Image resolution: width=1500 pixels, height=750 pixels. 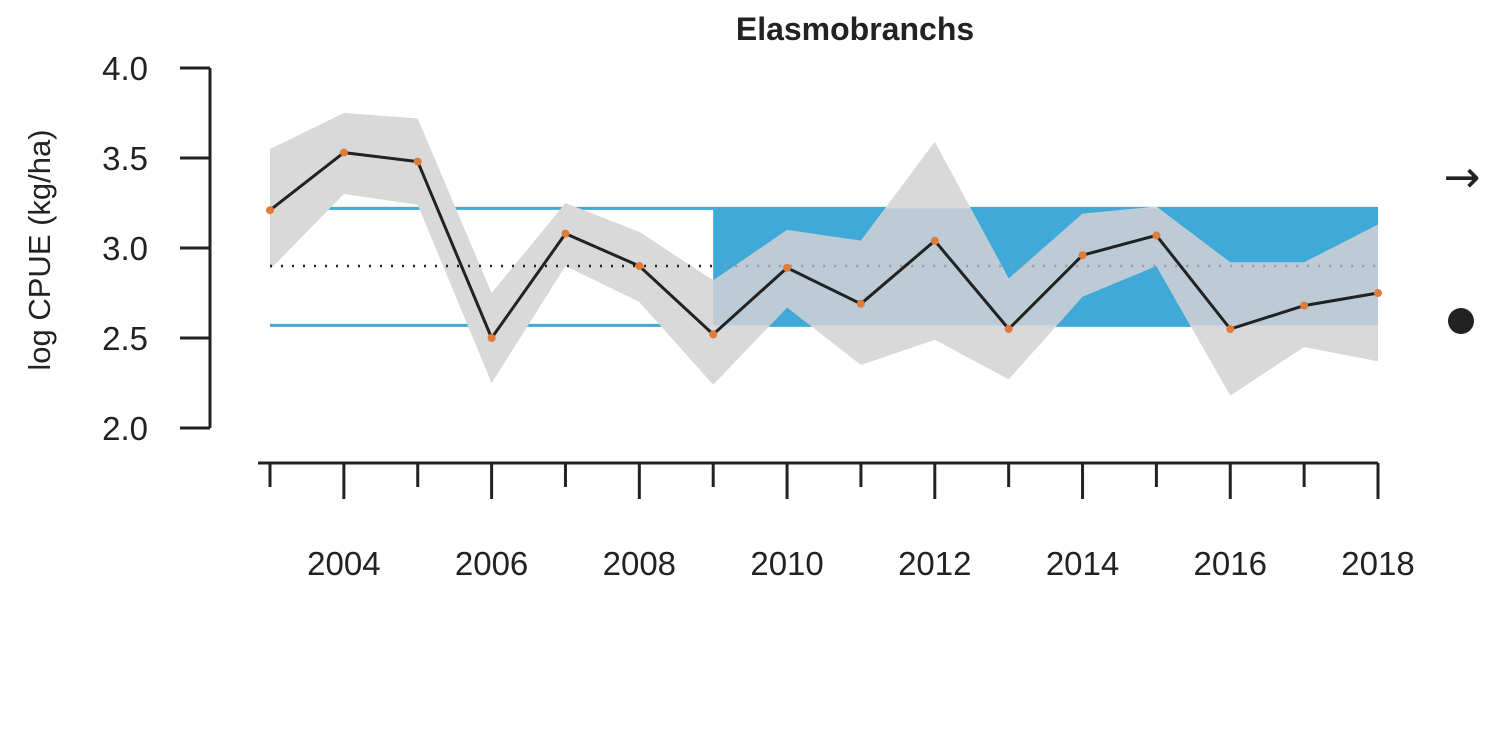 I want to click on x-tick-label: 2016, so click(x=1230, y=563).